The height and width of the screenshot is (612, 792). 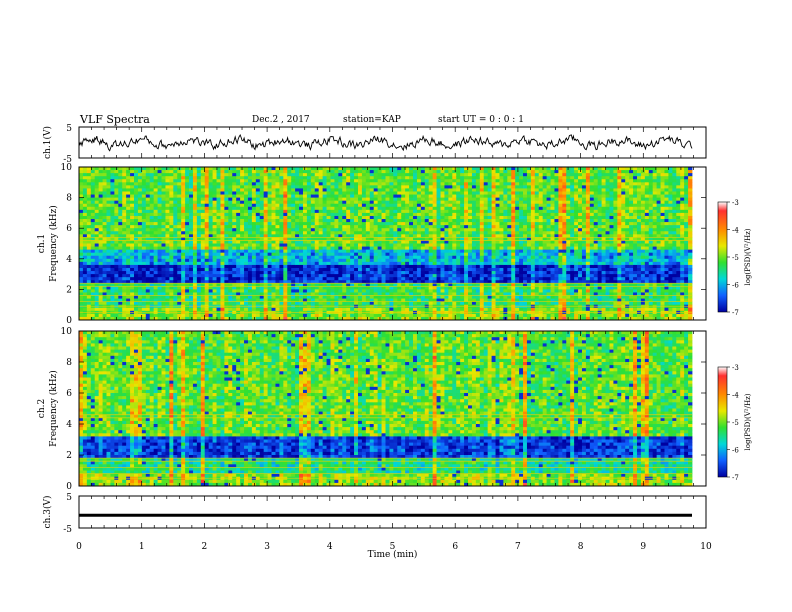 I want to click on y-axis-label: ch.1(V), so click(x=47, y=142).